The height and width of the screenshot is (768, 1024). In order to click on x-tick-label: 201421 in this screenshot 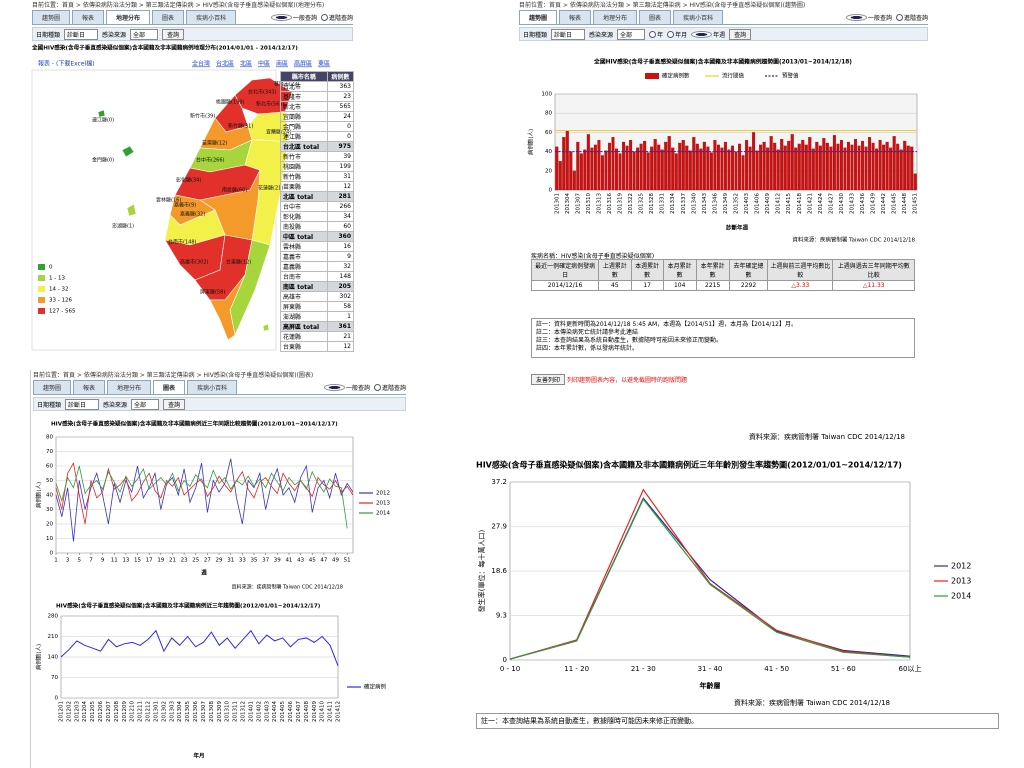, I will do `click(810, 203)`.